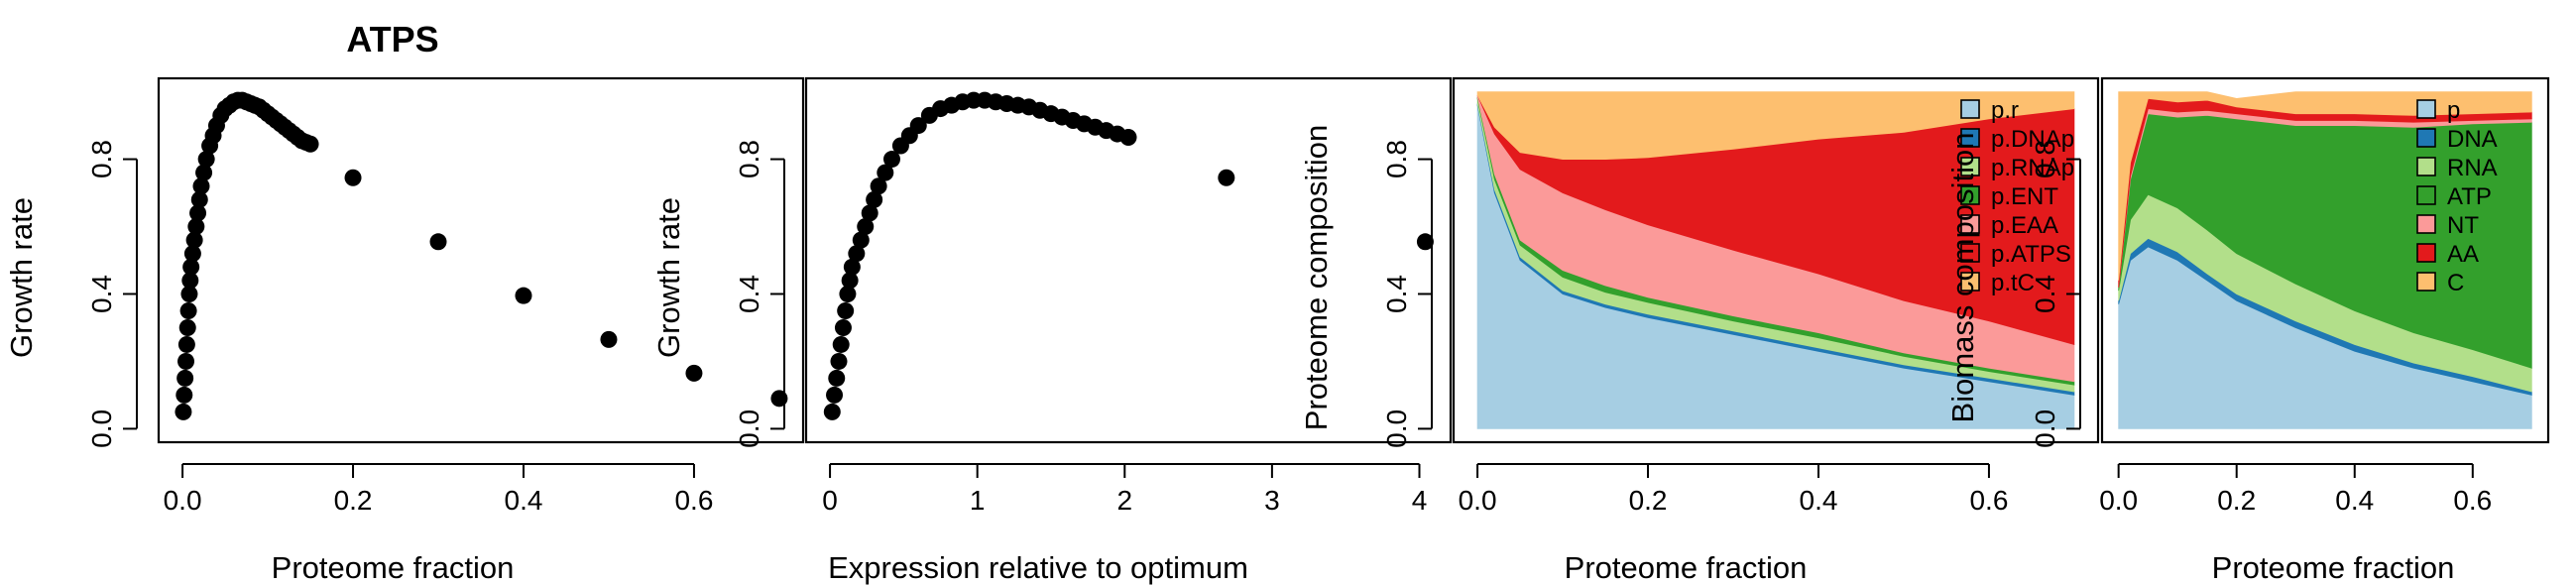  What do you see at coordinates (2463, 254) in the screenshot?
I see `legend-label: AA` at bounding box center [2463, 254].